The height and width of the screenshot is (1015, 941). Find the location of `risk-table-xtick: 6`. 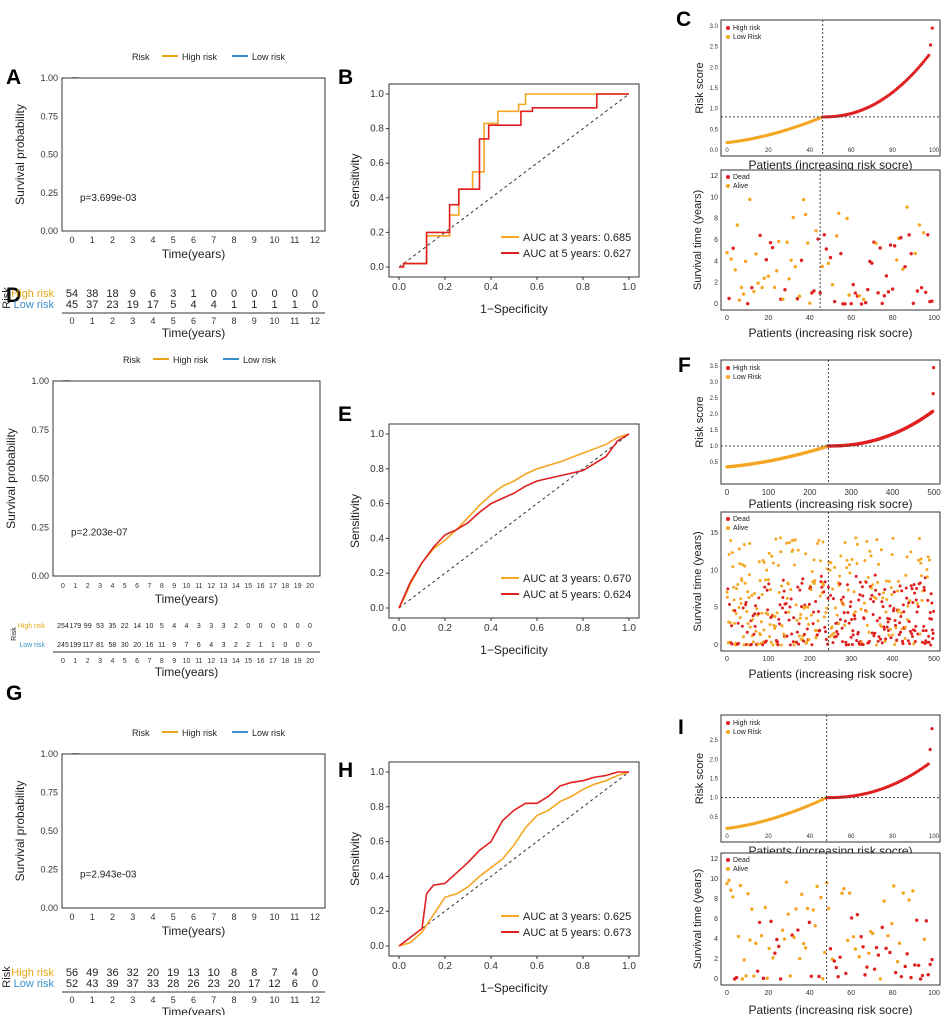

risk-table-xtick: 6 is located at coordinates (193, 1000).